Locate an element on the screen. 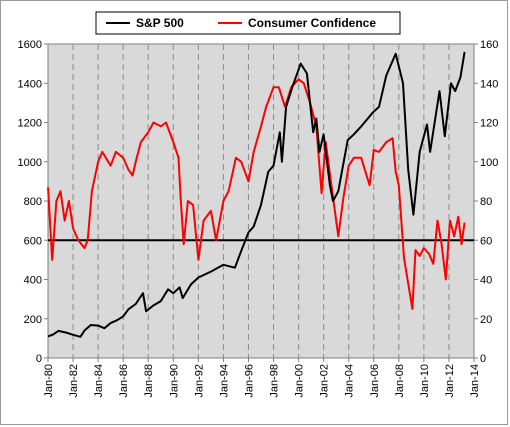 Image resolution: width=510 pixels, height=427 pixels. y-left-tick-label: 400 is located at coordinates (33, 281).